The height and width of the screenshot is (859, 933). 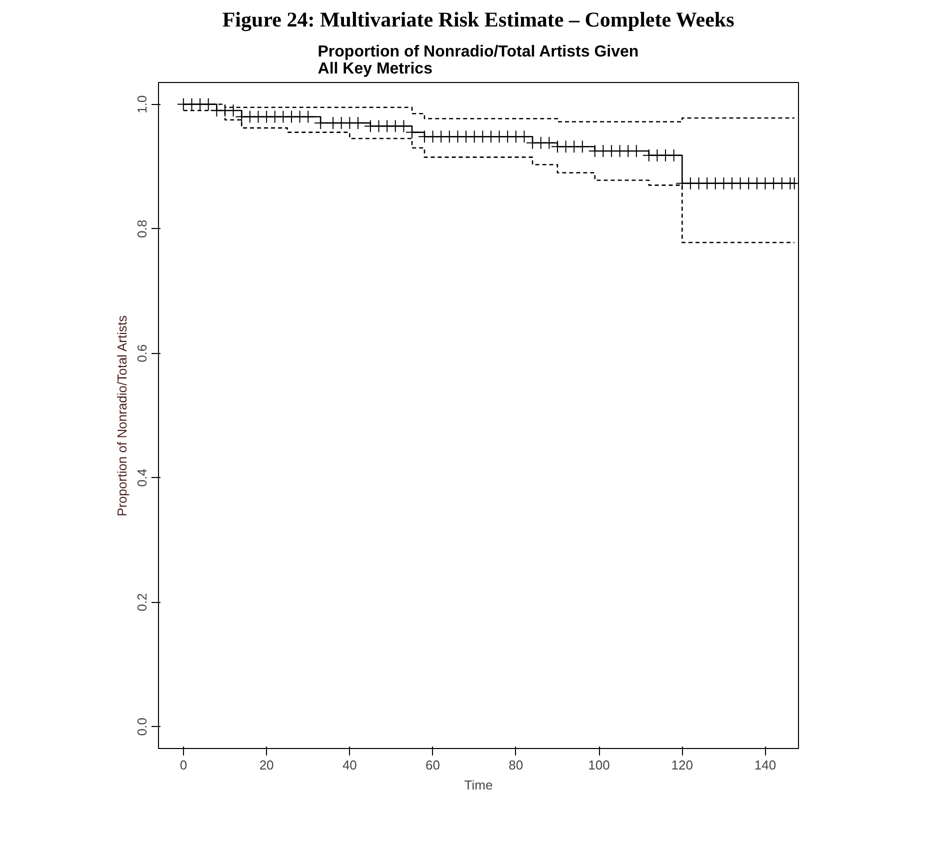 I want to click on y-tick-label: 0.8, so click(x=142, y=229).